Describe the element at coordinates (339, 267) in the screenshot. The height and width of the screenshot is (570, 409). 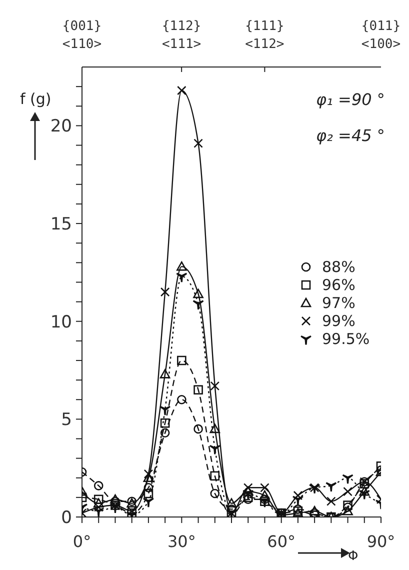
I see `legend-label: 88%` at that location.